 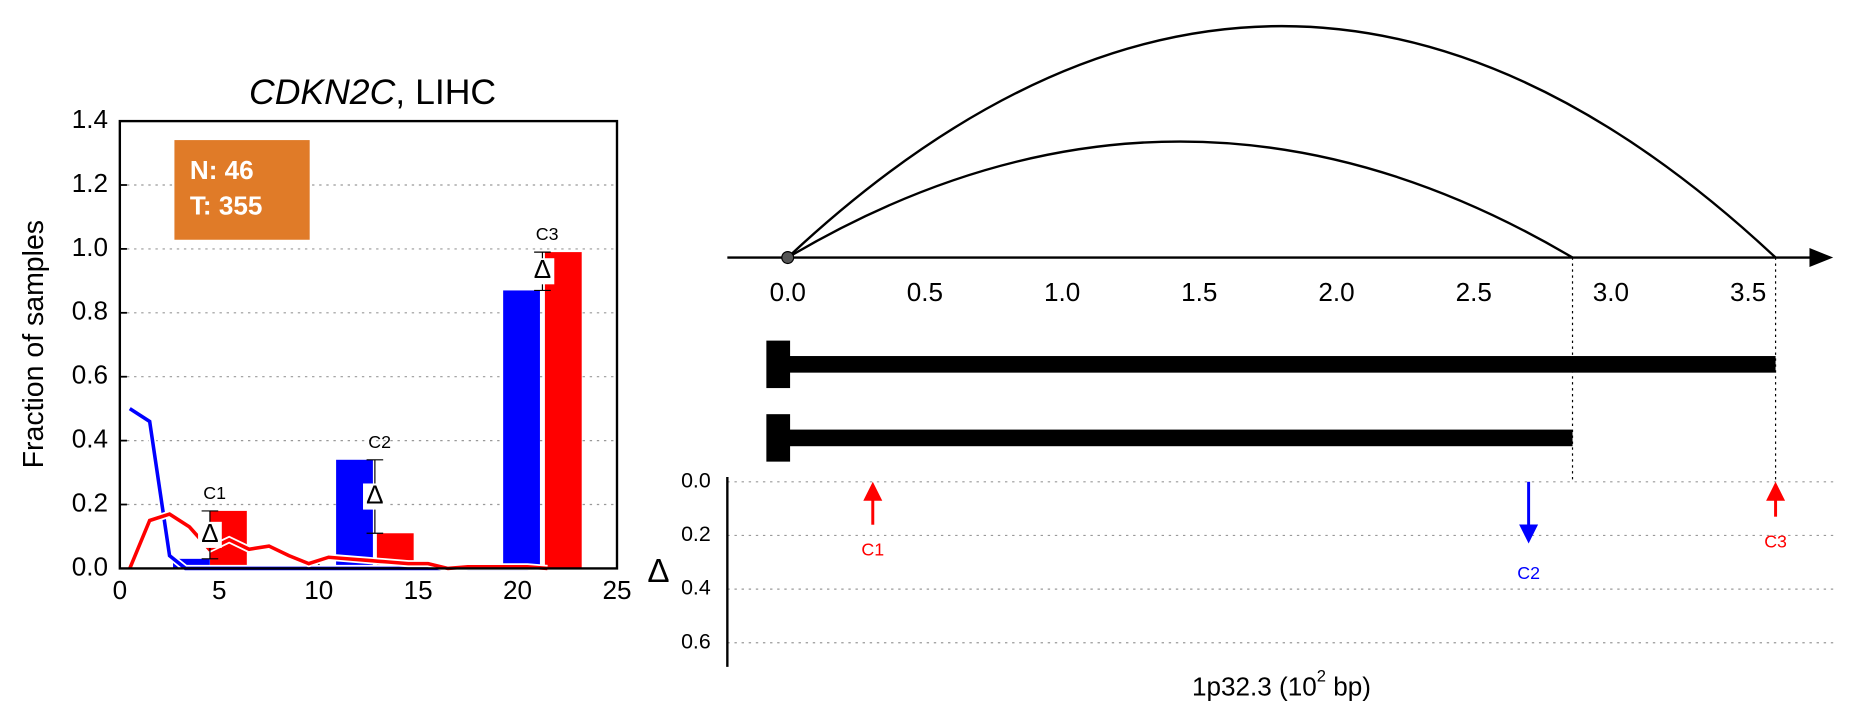 I want to click on chart-title: CDKN2C, LIHC, so click(x=372, y=92).